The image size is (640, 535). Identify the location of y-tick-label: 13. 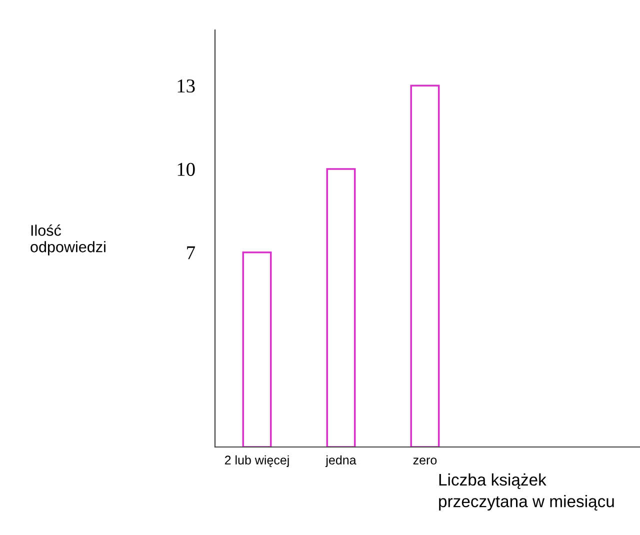
(186, 86).